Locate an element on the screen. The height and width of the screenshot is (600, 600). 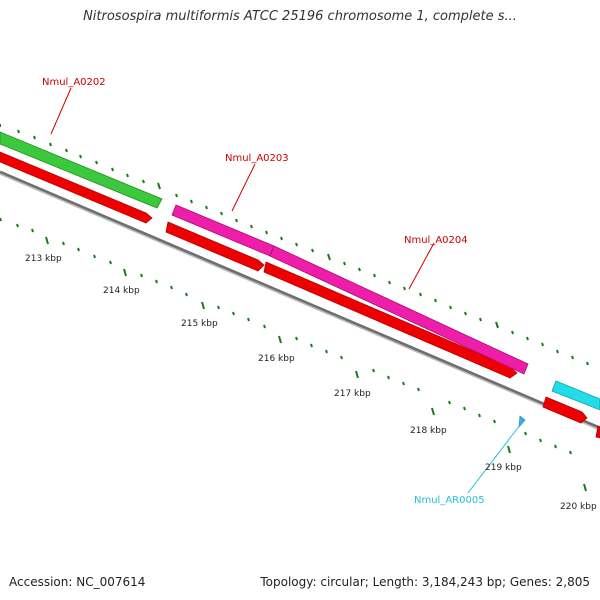
repeat-marker-icon is located at coordinates (522, 421).